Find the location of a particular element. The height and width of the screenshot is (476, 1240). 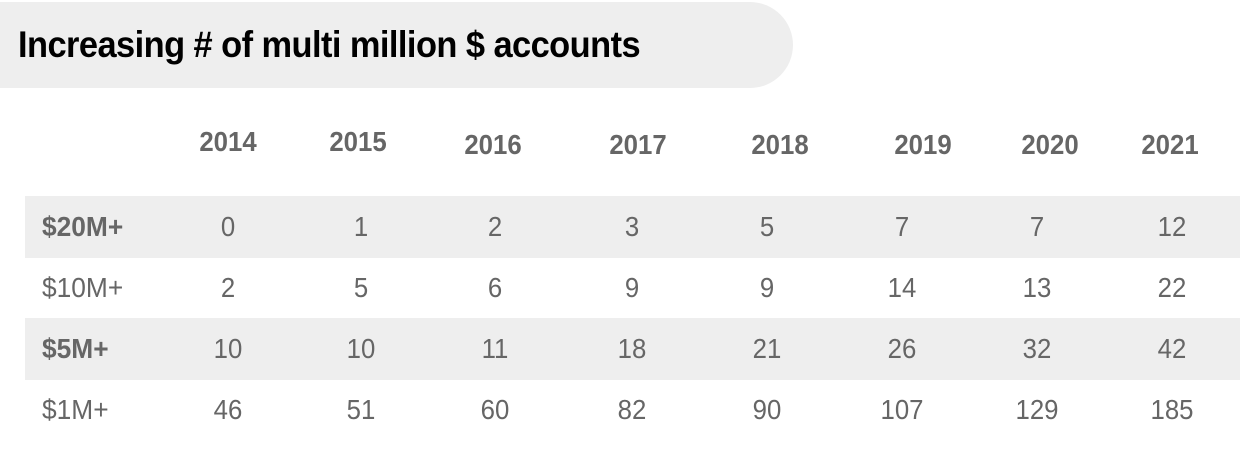

table-cell: 46 is located at coordinates (228, 409).